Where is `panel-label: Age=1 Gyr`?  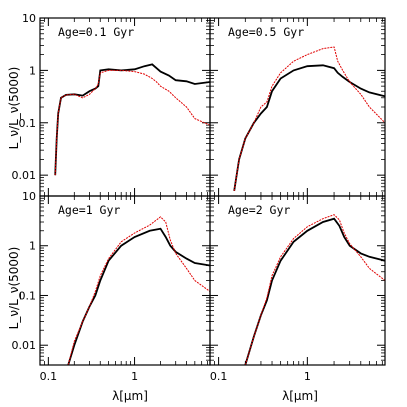
panel-label: Age=1 Gyr is located at coordinates (89, 210).